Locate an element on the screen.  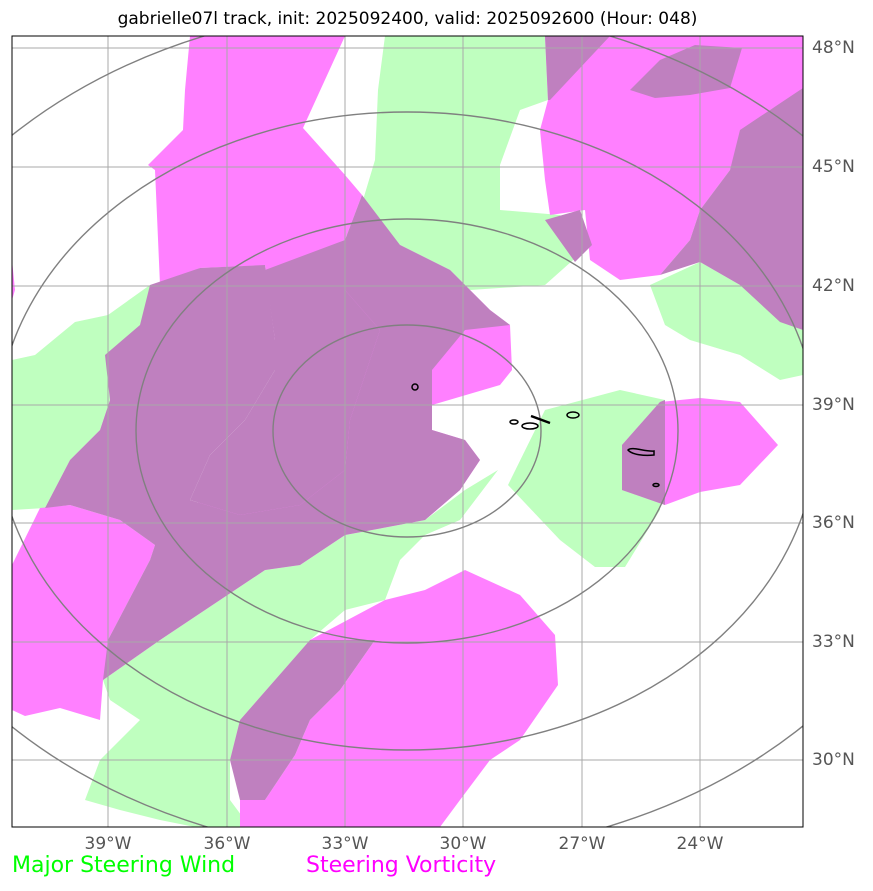
lon-tick: 39°W is located at coordinates (108, 844).